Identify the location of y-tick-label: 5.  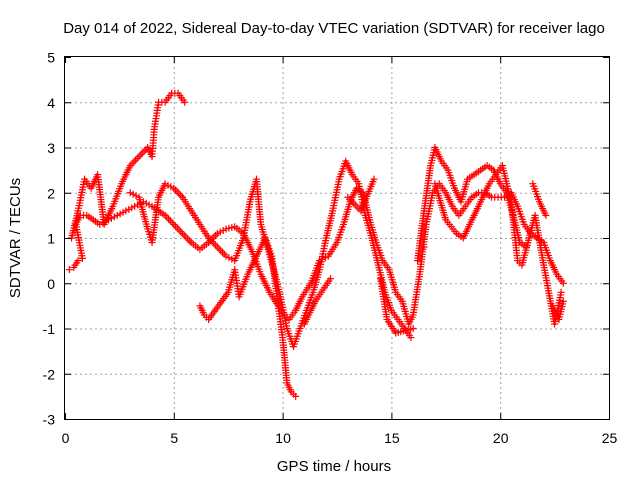
(51, 58).